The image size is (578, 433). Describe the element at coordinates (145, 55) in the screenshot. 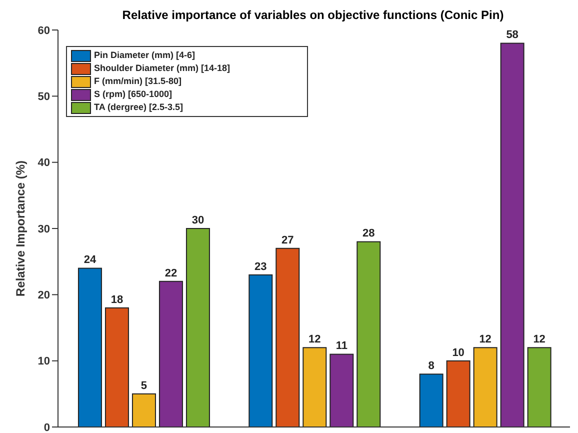

I see `legend-label: Pin Diameter (mm) [4-6]` at that location.